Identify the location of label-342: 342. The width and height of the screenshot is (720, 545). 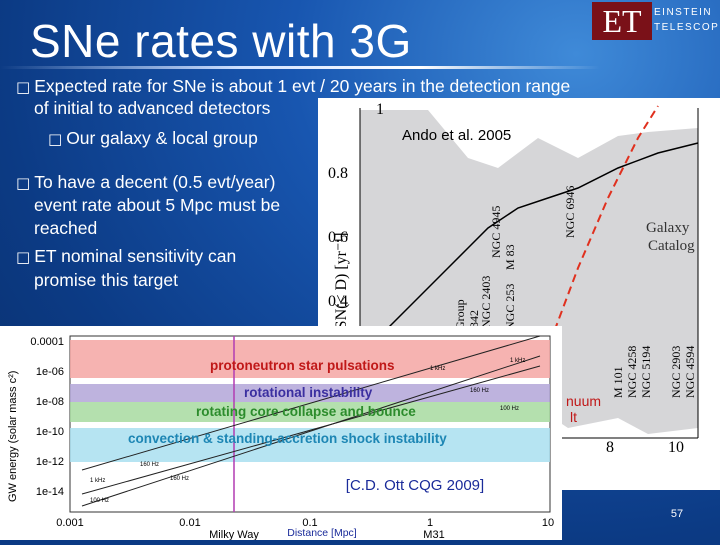
(474, 319).